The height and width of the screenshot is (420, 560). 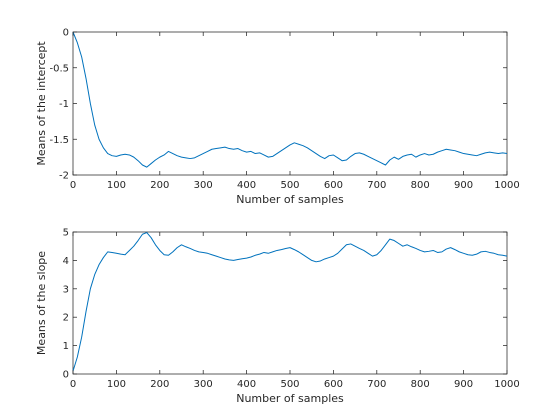 What do you see at coordinates (66, 318) in the screenshot?
I see `y-tick-label: 2` at bounding box center [66, 318].